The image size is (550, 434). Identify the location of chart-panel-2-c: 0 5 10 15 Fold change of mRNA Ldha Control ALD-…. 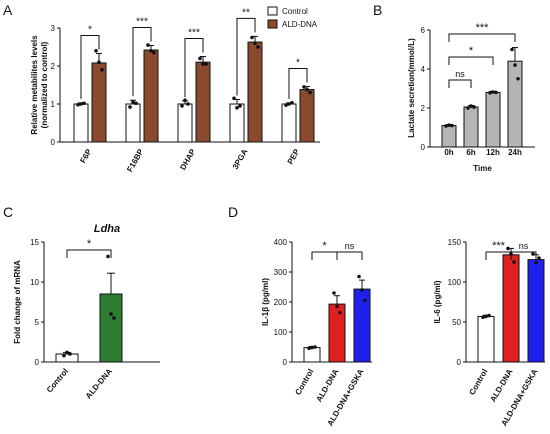
(86, 311).